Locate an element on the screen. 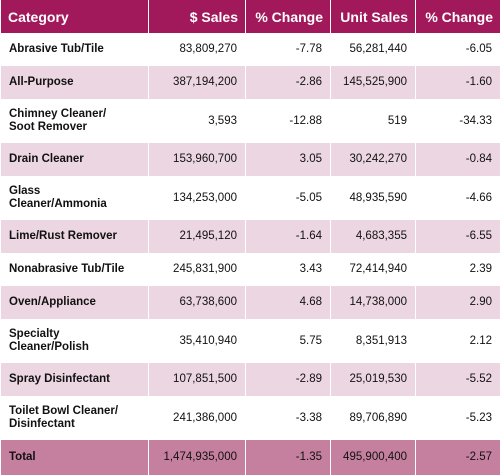 The width and height of the screenshot is (500, 475). category-cell: Lime/Rust Remover is located at coordinates (75, 236).